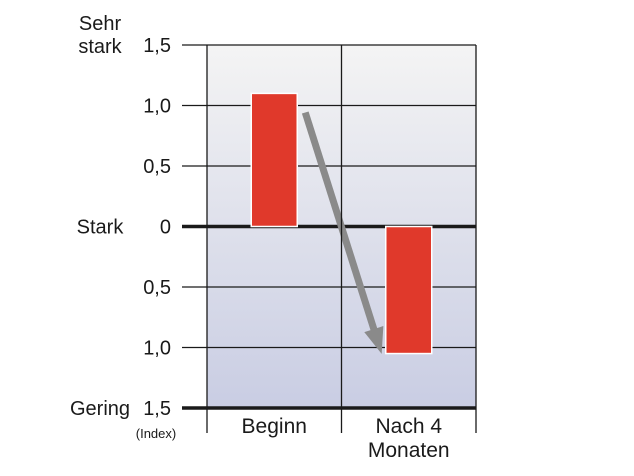 Image resolution: width=634 pixels, height=476 pixels. What do you see at coordinates (101, 228) in the screenshot?
I see `y-category-label: Stark` at bounding box center [101, 228].